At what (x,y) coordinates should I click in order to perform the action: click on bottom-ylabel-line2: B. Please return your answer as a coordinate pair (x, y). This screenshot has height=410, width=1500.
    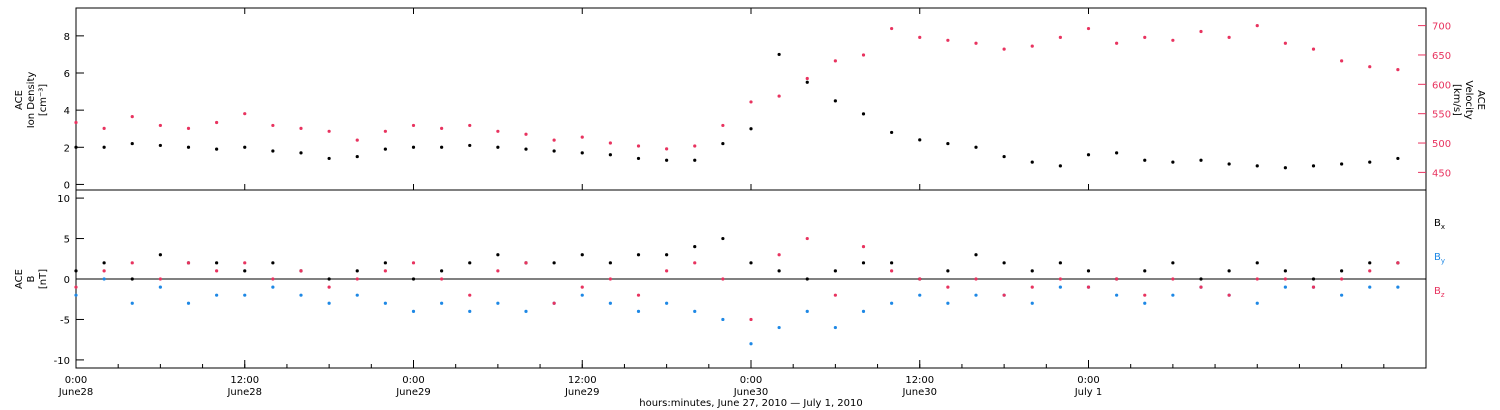
    Looking at the image, I should click on (31, 278).